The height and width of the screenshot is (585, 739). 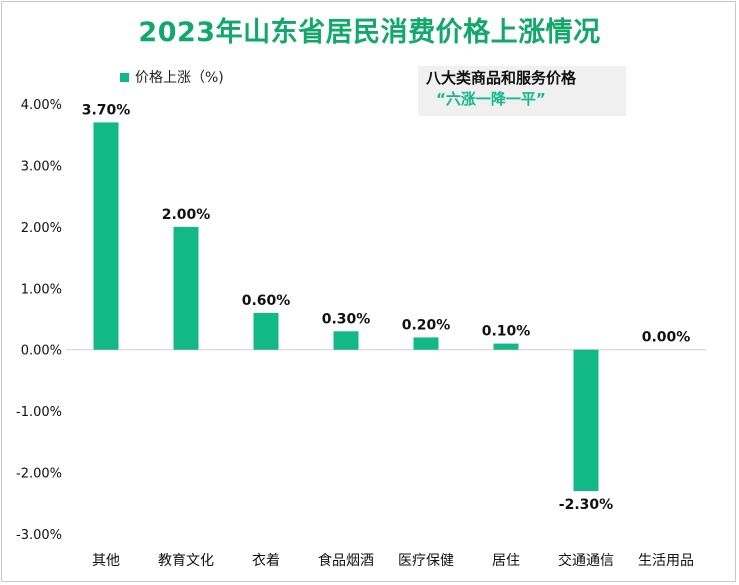 What do you see at coordinates (179, 78) in the screenshot?
I see `legend-label: 价格上涨（%)` at bounding box center [179, 78].